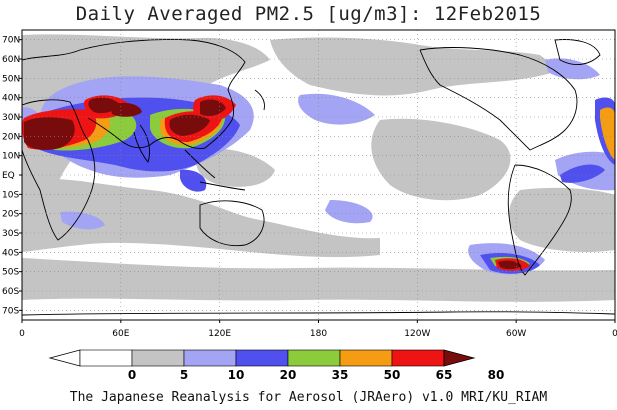  What do you see at coordinates (11, 157) in the screenshot?
I see `latitude-label: 10N` at bounding box center [11, 157].